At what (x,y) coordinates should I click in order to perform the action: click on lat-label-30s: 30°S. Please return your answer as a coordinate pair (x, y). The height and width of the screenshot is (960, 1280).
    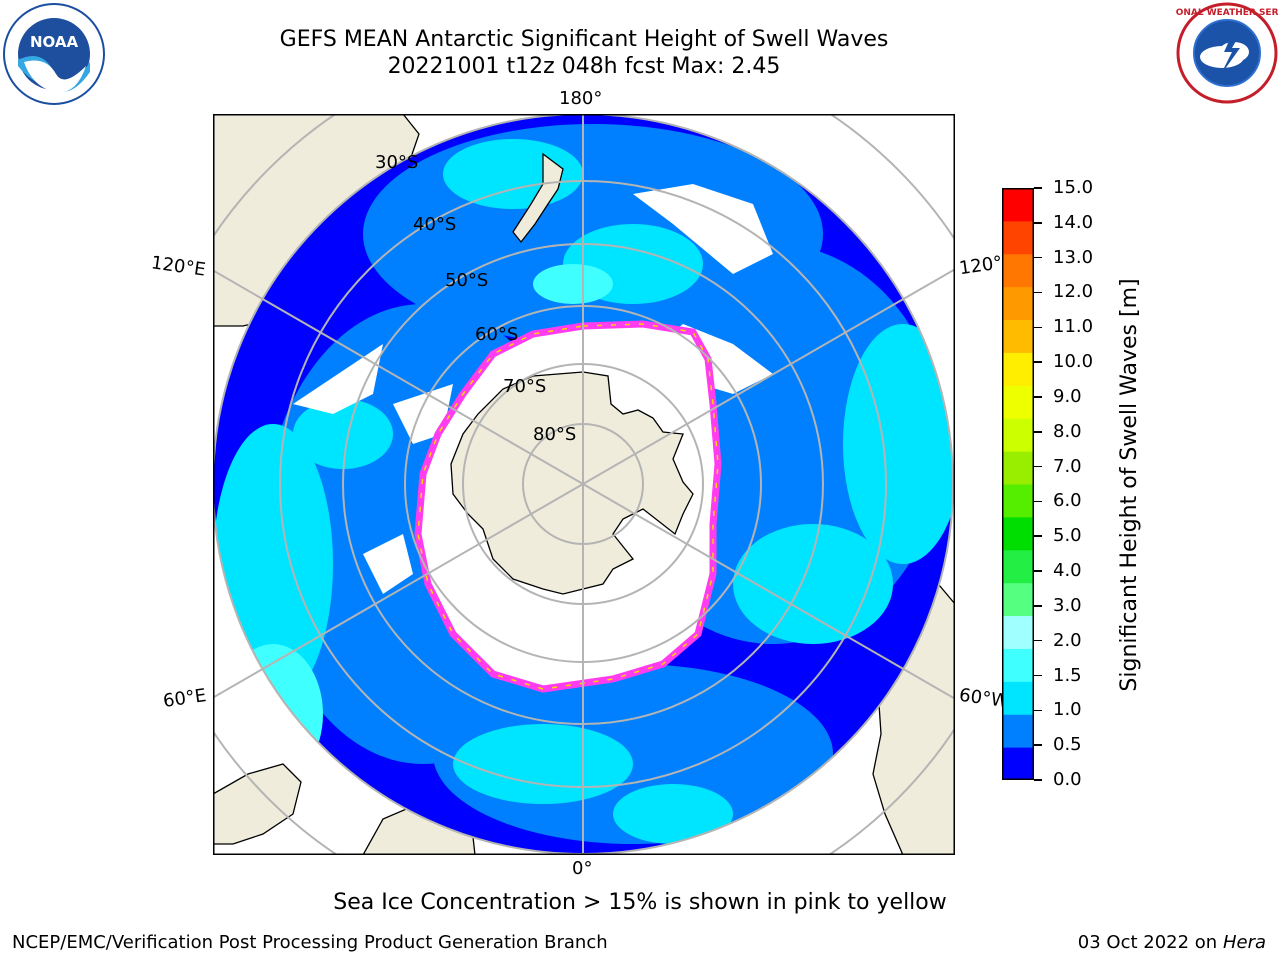
    Looking at the image, I should click on (397, 162).